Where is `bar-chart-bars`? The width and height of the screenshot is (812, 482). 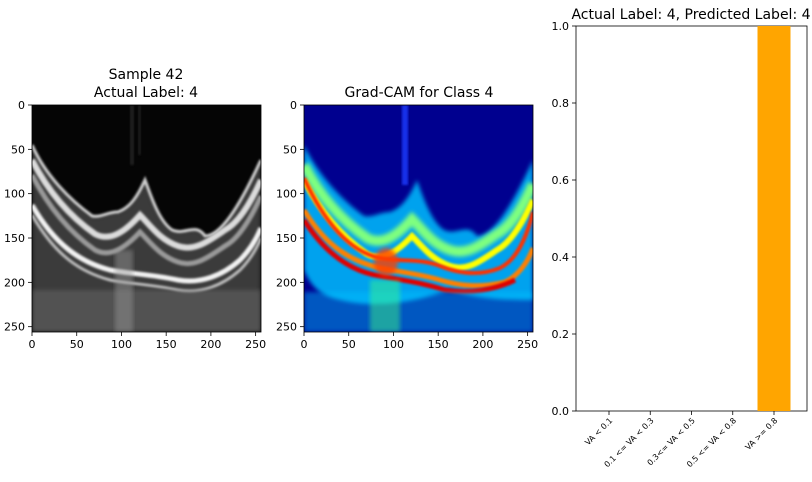
bar-chart-bars is located at coordinates (774, 218).